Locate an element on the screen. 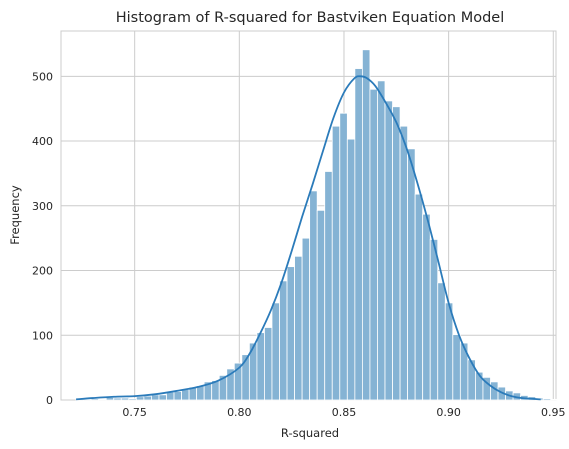 This screenshot has height=449, width=569. y-tick-label: 400 is located at coordinates (42, 141).